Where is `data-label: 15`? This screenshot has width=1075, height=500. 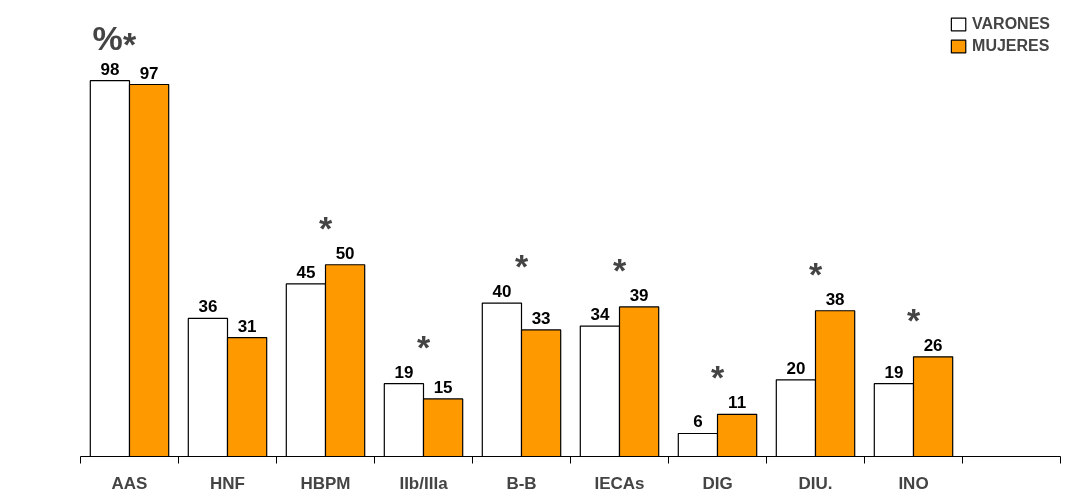
data-label: 15 is located at coordinates (443, 387).